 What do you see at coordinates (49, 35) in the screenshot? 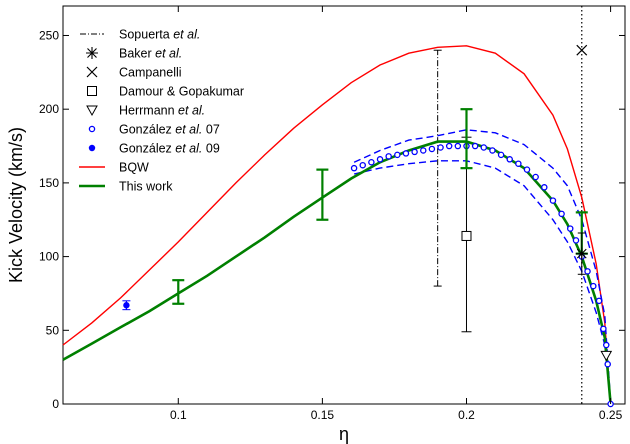
I see `y-tick-label: 250` at bounding box center [49, 35].